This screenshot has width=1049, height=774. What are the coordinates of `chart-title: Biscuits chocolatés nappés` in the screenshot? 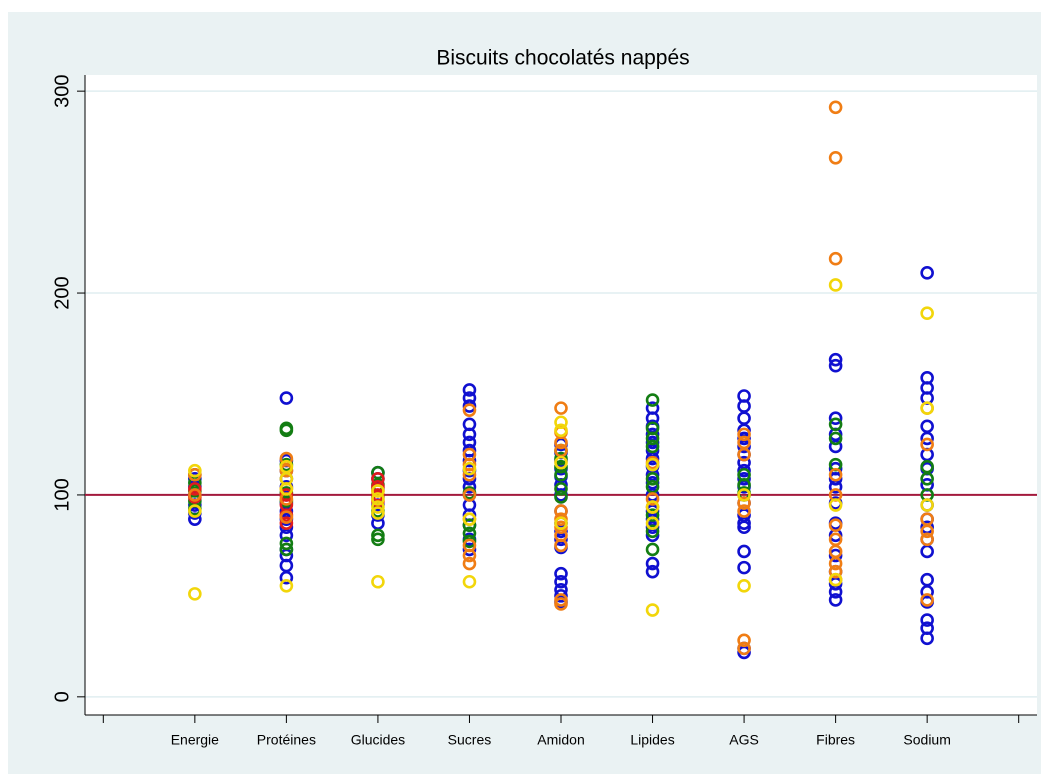 It's located at (562, 58).